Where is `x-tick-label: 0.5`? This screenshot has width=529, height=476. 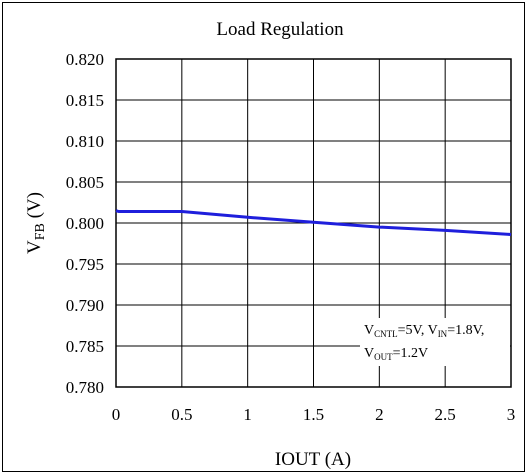
x-tick-label: 0.5 is located at coordinates (181, 414).